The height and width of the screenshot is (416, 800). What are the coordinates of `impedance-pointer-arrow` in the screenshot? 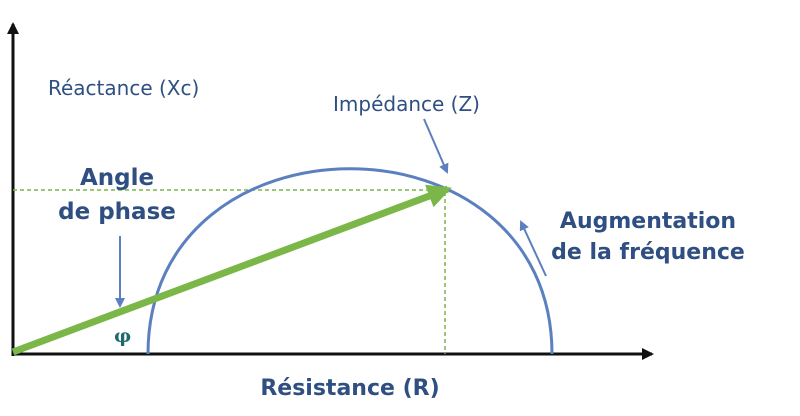 It's located at (436, 146).